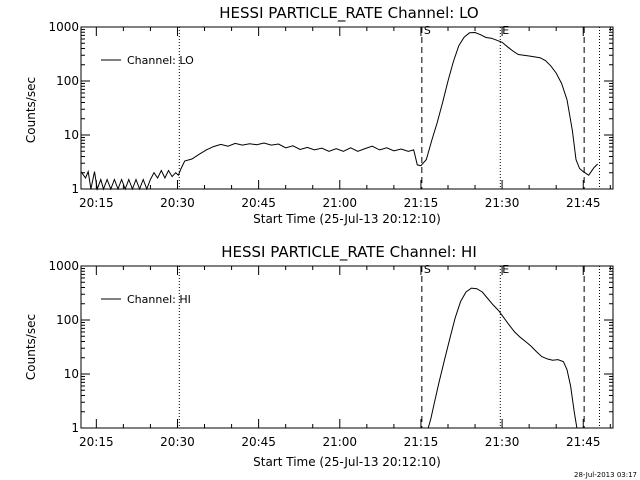 The width and height of the screenshot is (640, 480). What do you see at coordinates (347, 219) in the screenshot?
I see `x-axis-label-lo: Start Time (25-Jul-13 20:12:10)` at bounding box center [347, 219].